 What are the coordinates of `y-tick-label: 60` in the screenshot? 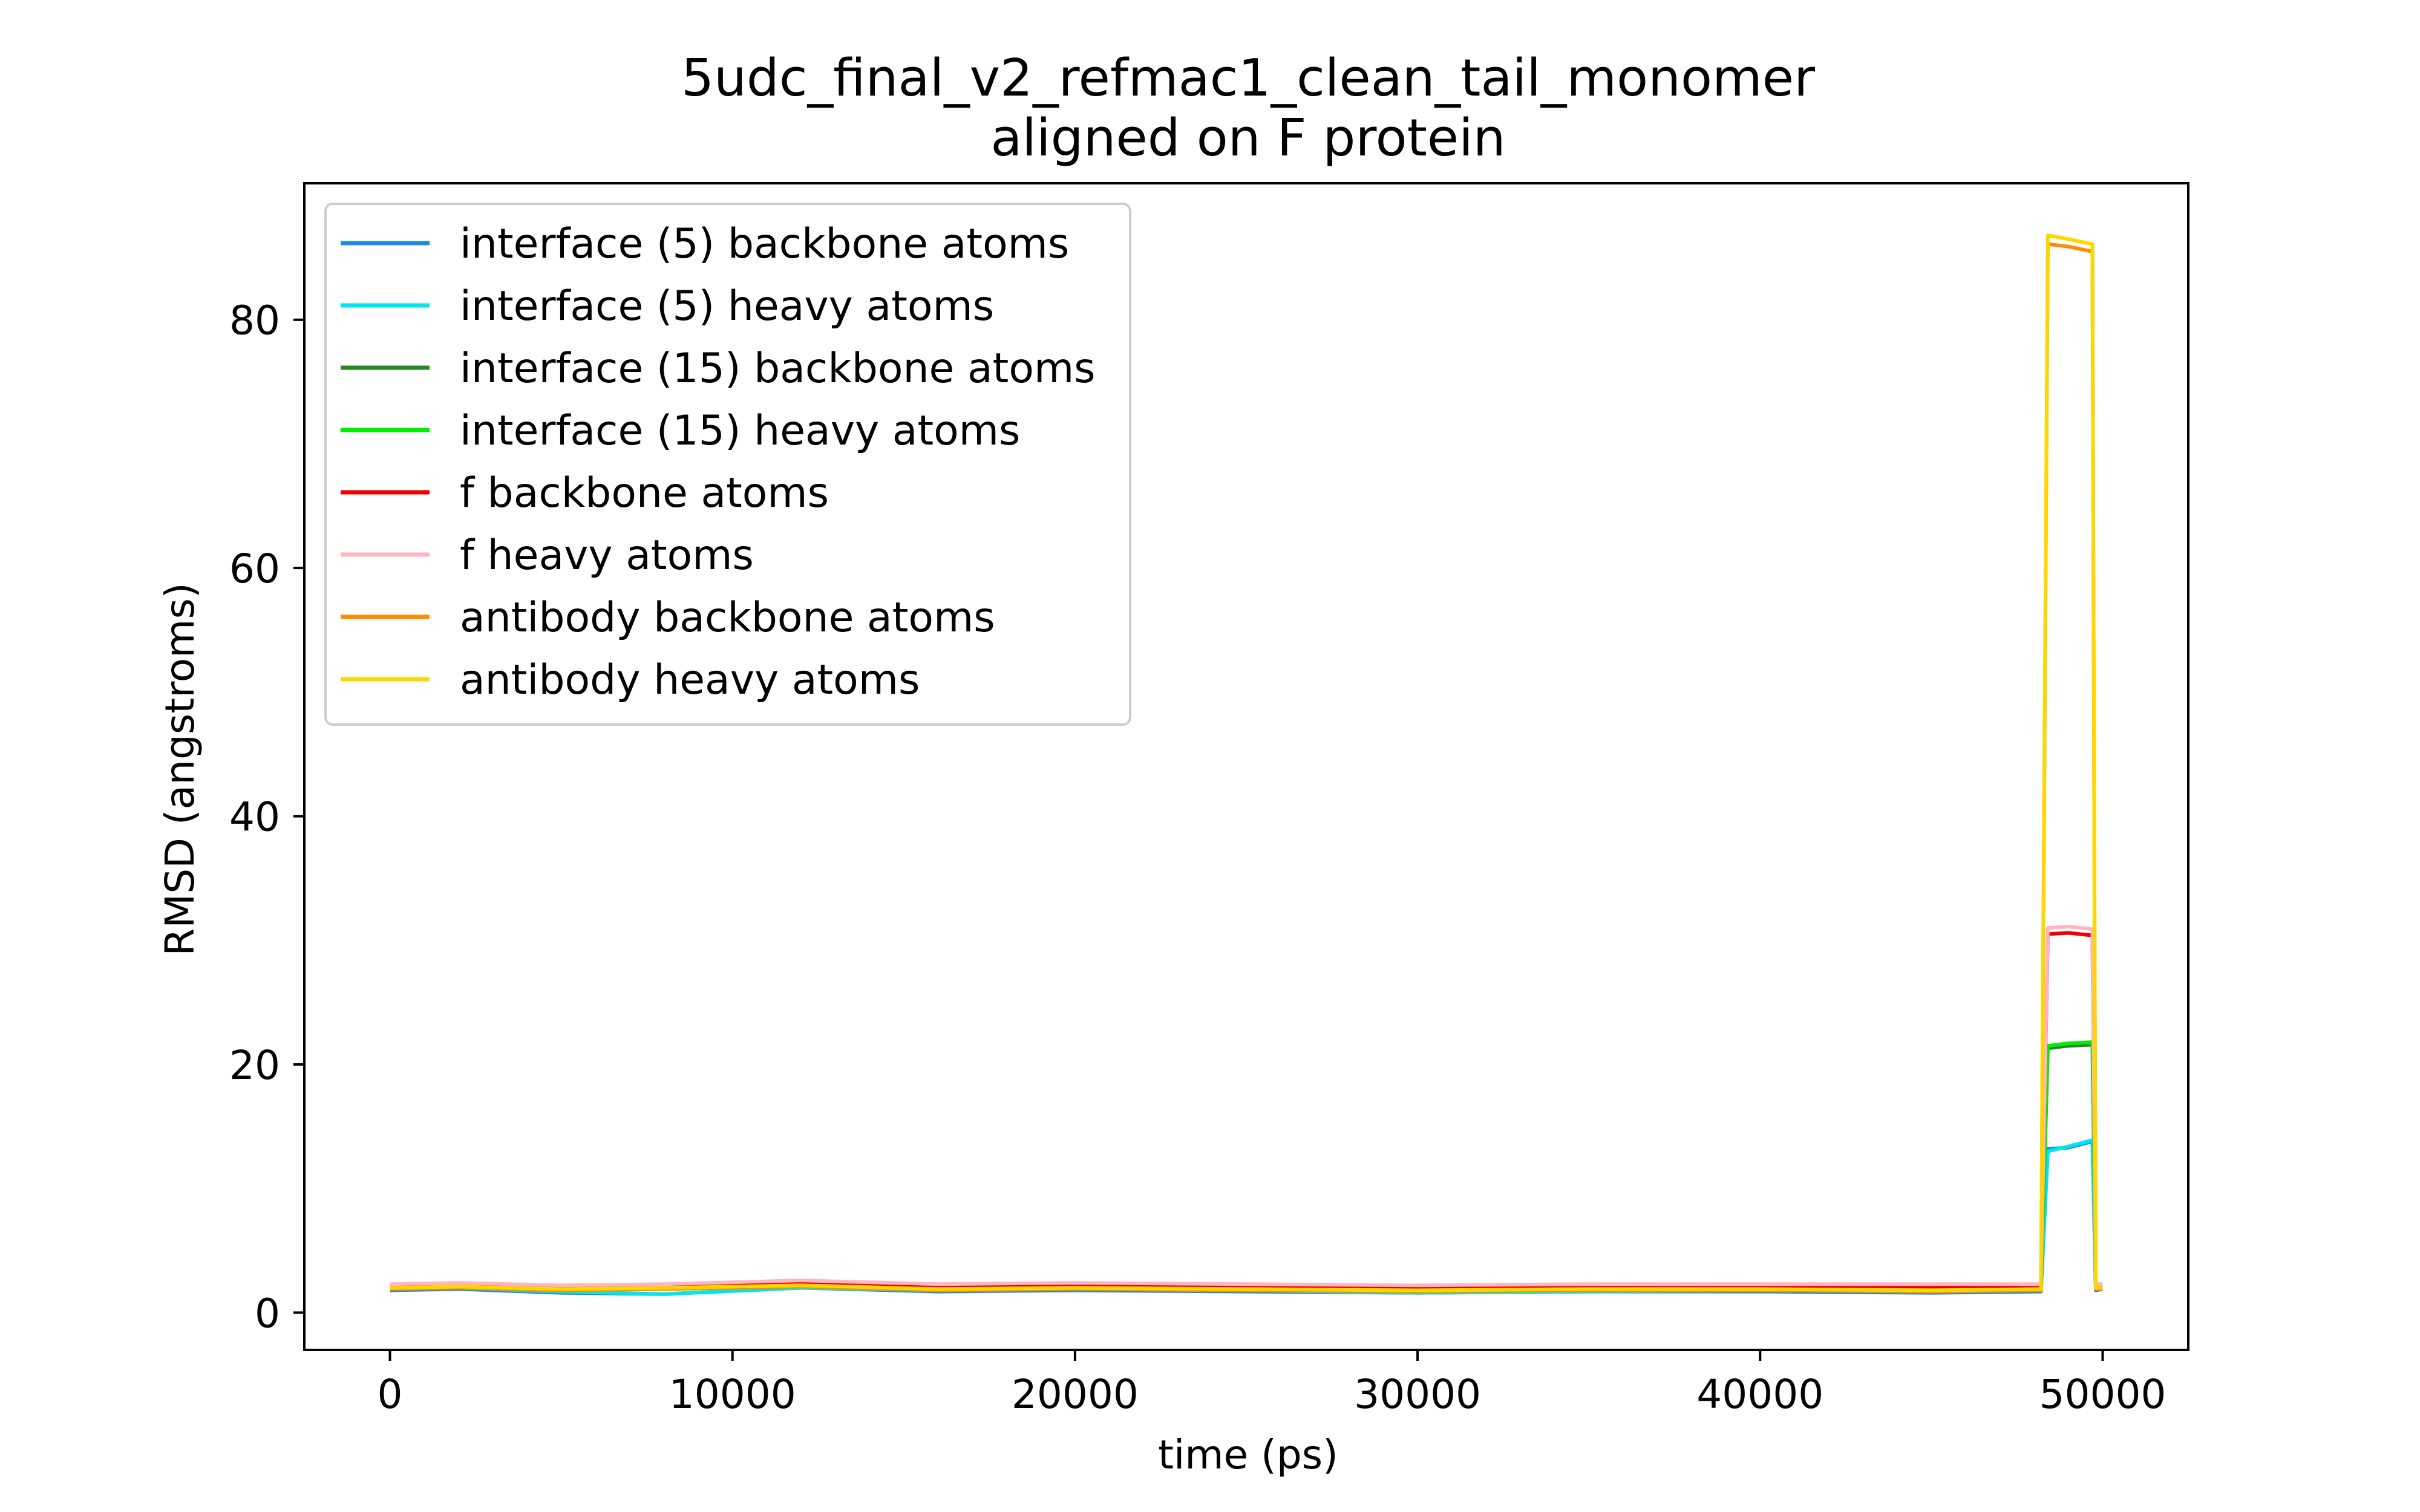 It's located at (254, 569).